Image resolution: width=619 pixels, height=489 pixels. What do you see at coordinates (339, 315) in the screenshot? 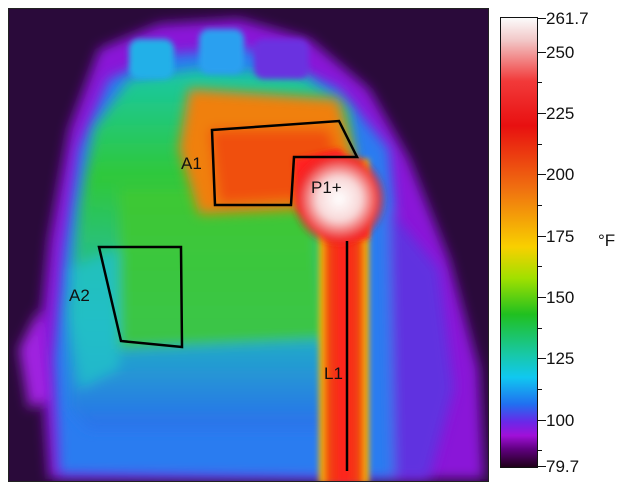
I see `hot-pipe` at bounding box center [339, 315].